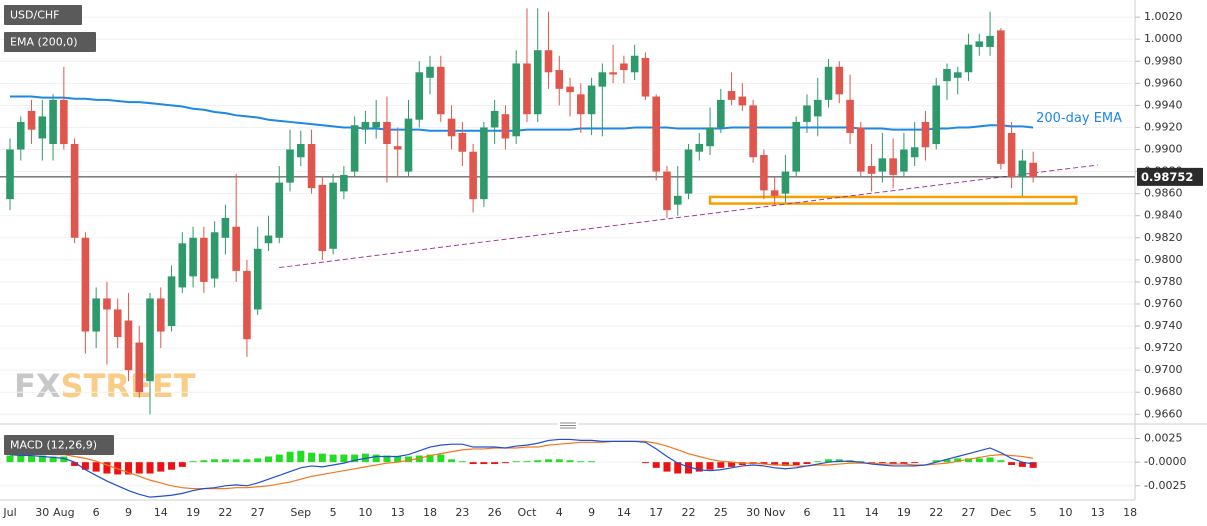  Describe the element at coordinates (193, 512) in the screenshot. I see `x-tick-label: 19` at that location.